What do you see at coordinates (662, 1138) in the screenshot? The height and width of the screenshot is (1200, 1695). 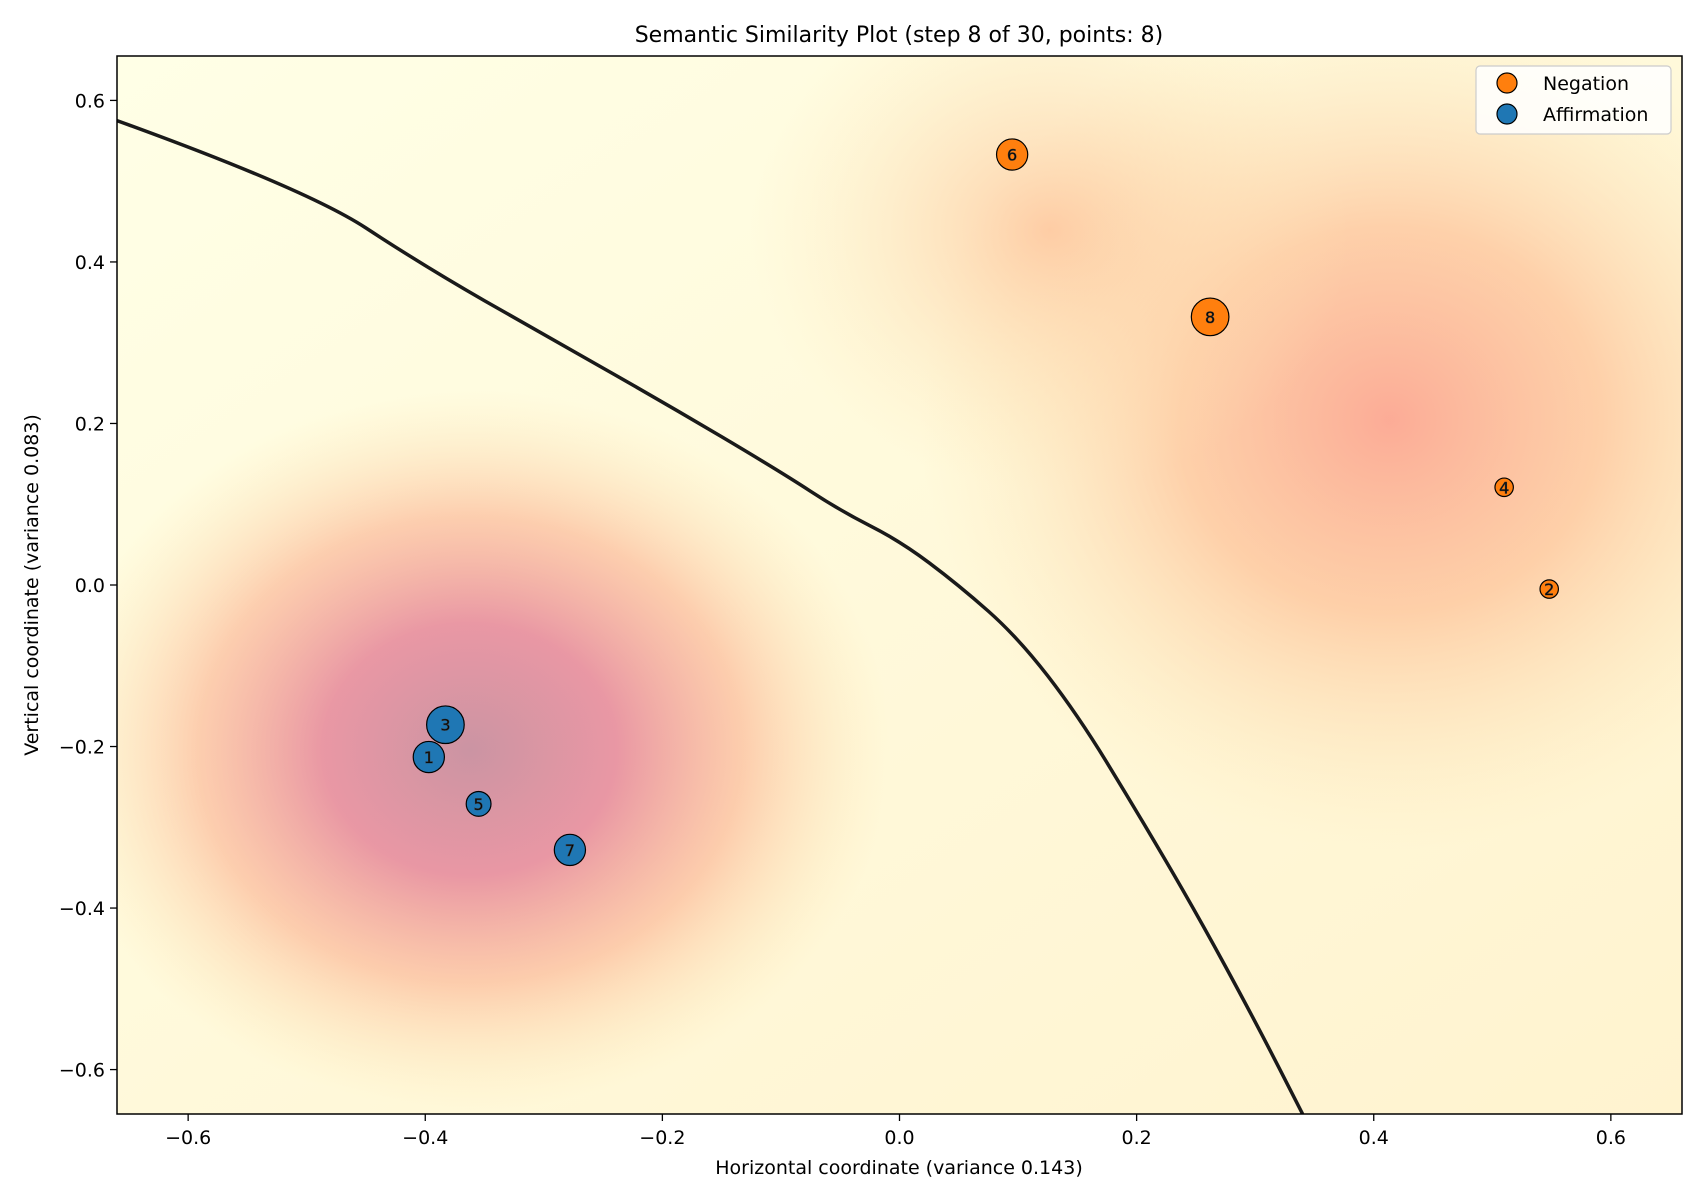 I see `x-tick-label: −0.2` at bounding box center [662, 1138].